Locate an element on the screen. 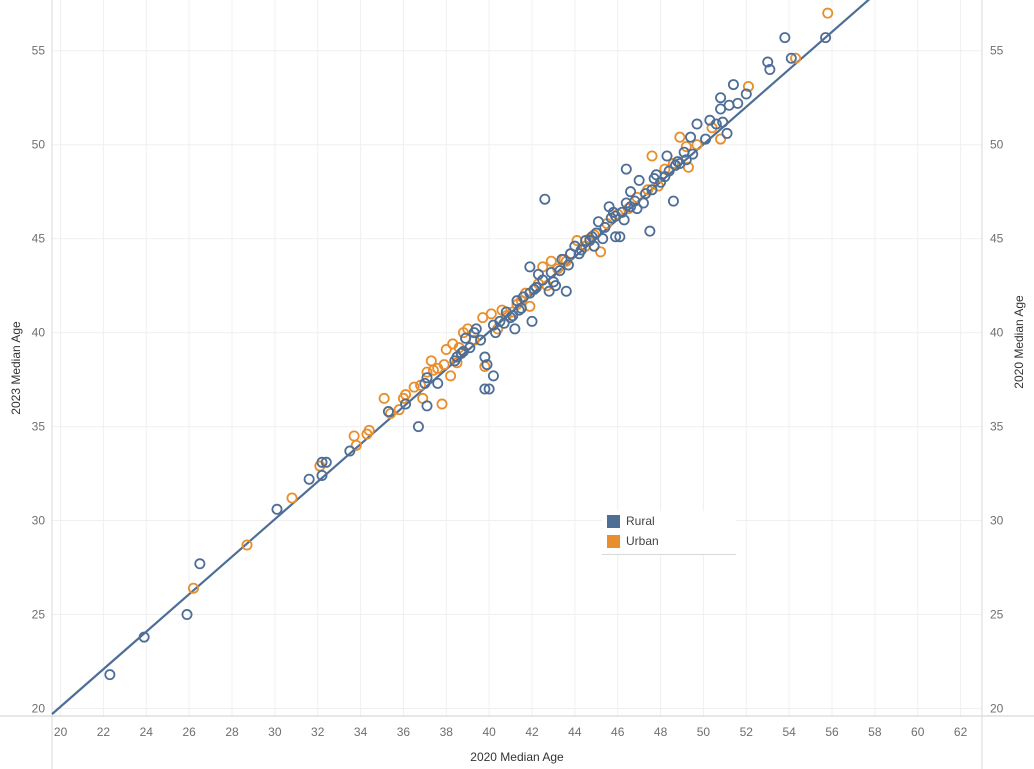 Image resolution: width=1034 pixels, height=769 pixels. y-right-tick-label: 20 is located at coordinates (997, 708).